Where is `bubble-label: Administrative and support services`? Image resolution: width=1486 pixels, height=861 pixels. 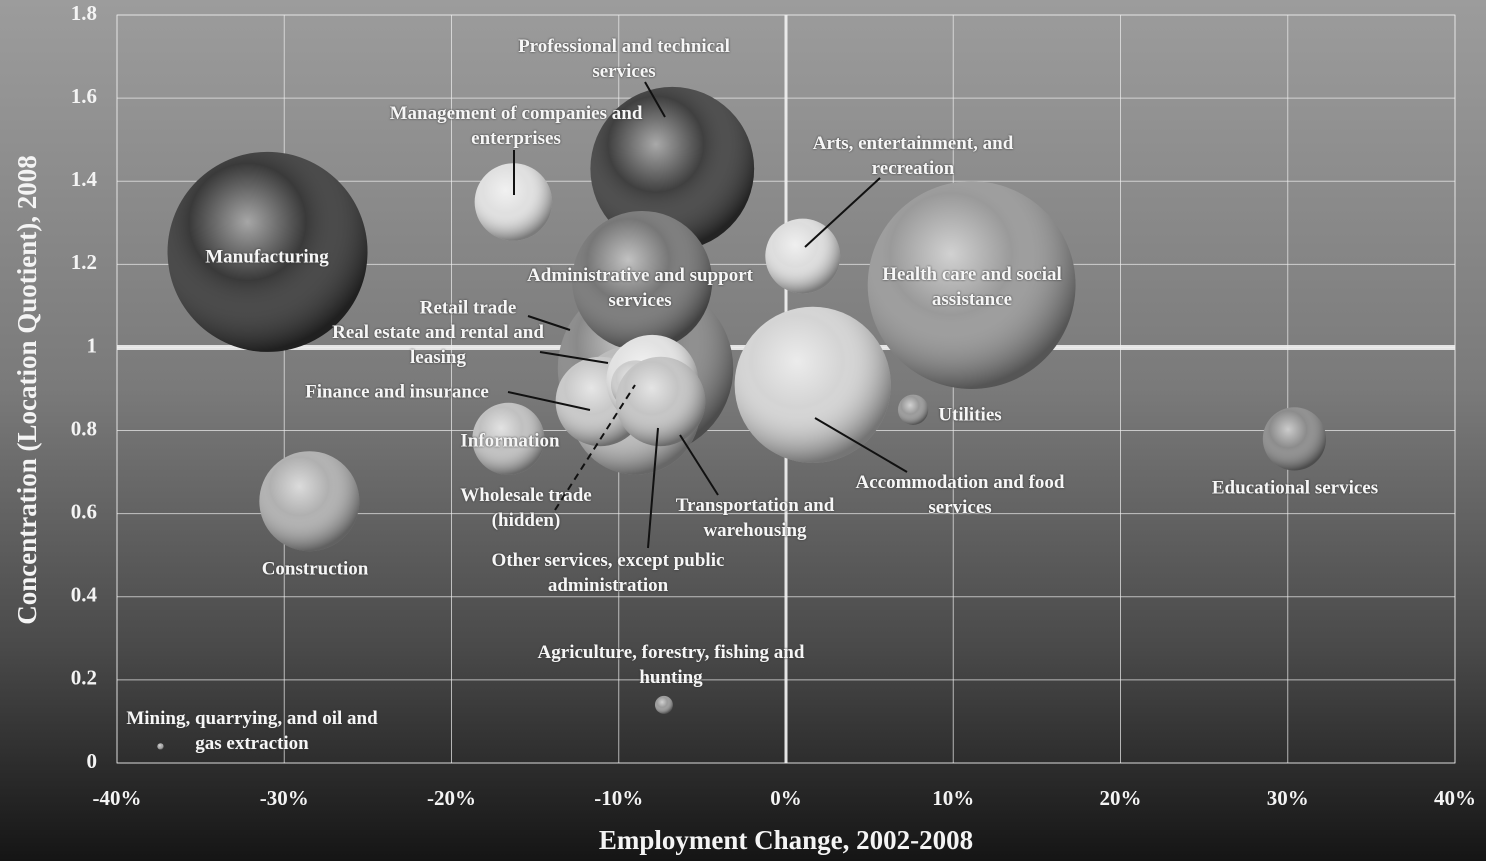
bubble-label: Administrative and support services is located at coordinates (640, 288).